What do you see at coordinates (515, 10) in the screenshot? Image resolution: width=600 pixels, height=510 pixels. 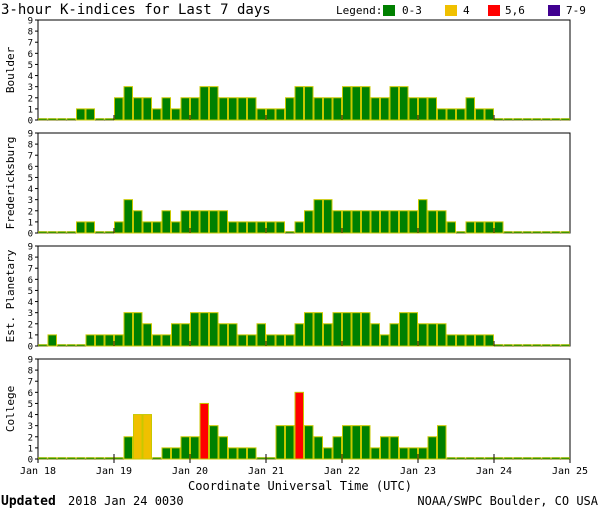 I see `legend-text-5-6: 5,6` at bounding box center [515, 10].